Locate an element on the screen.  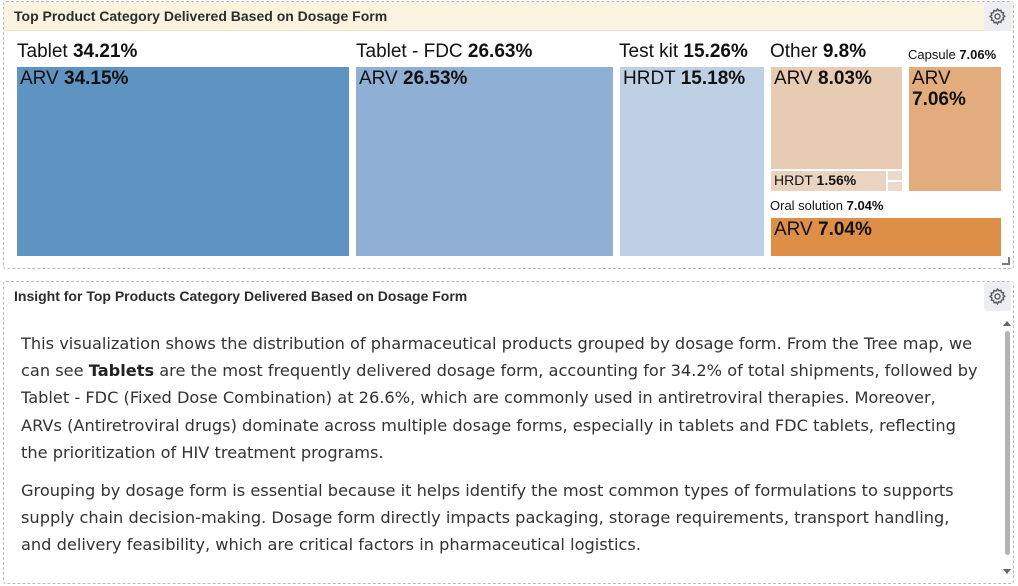
tile-label: HRDT 1.56% is located at coordinates (815, 180).